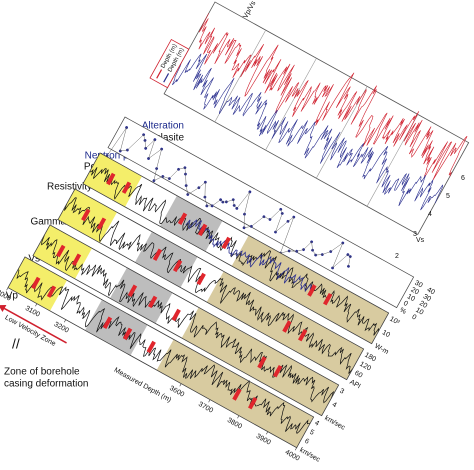  I want to click on scale-label: 60, so click(358, 375).